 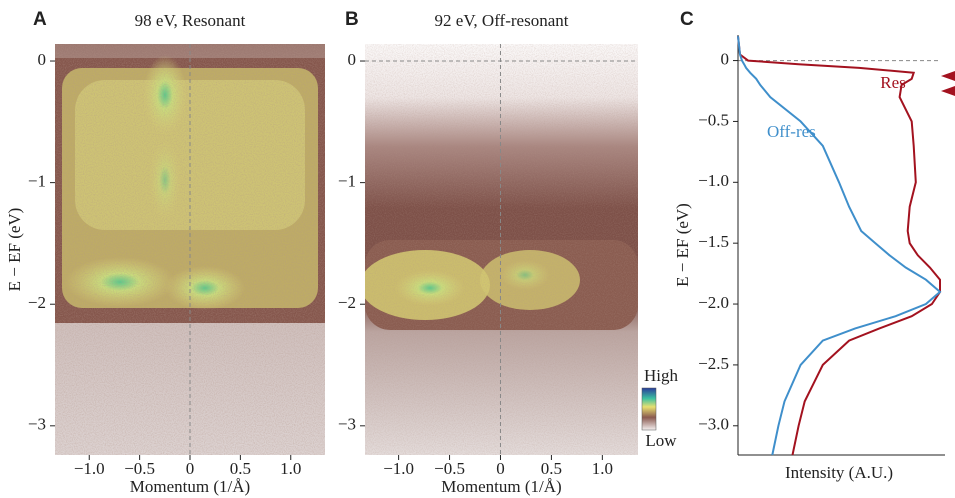 What do you see at coordinates (649, 409) in the screenshot?
I see `colorbar` at bounding box center [649, 409].